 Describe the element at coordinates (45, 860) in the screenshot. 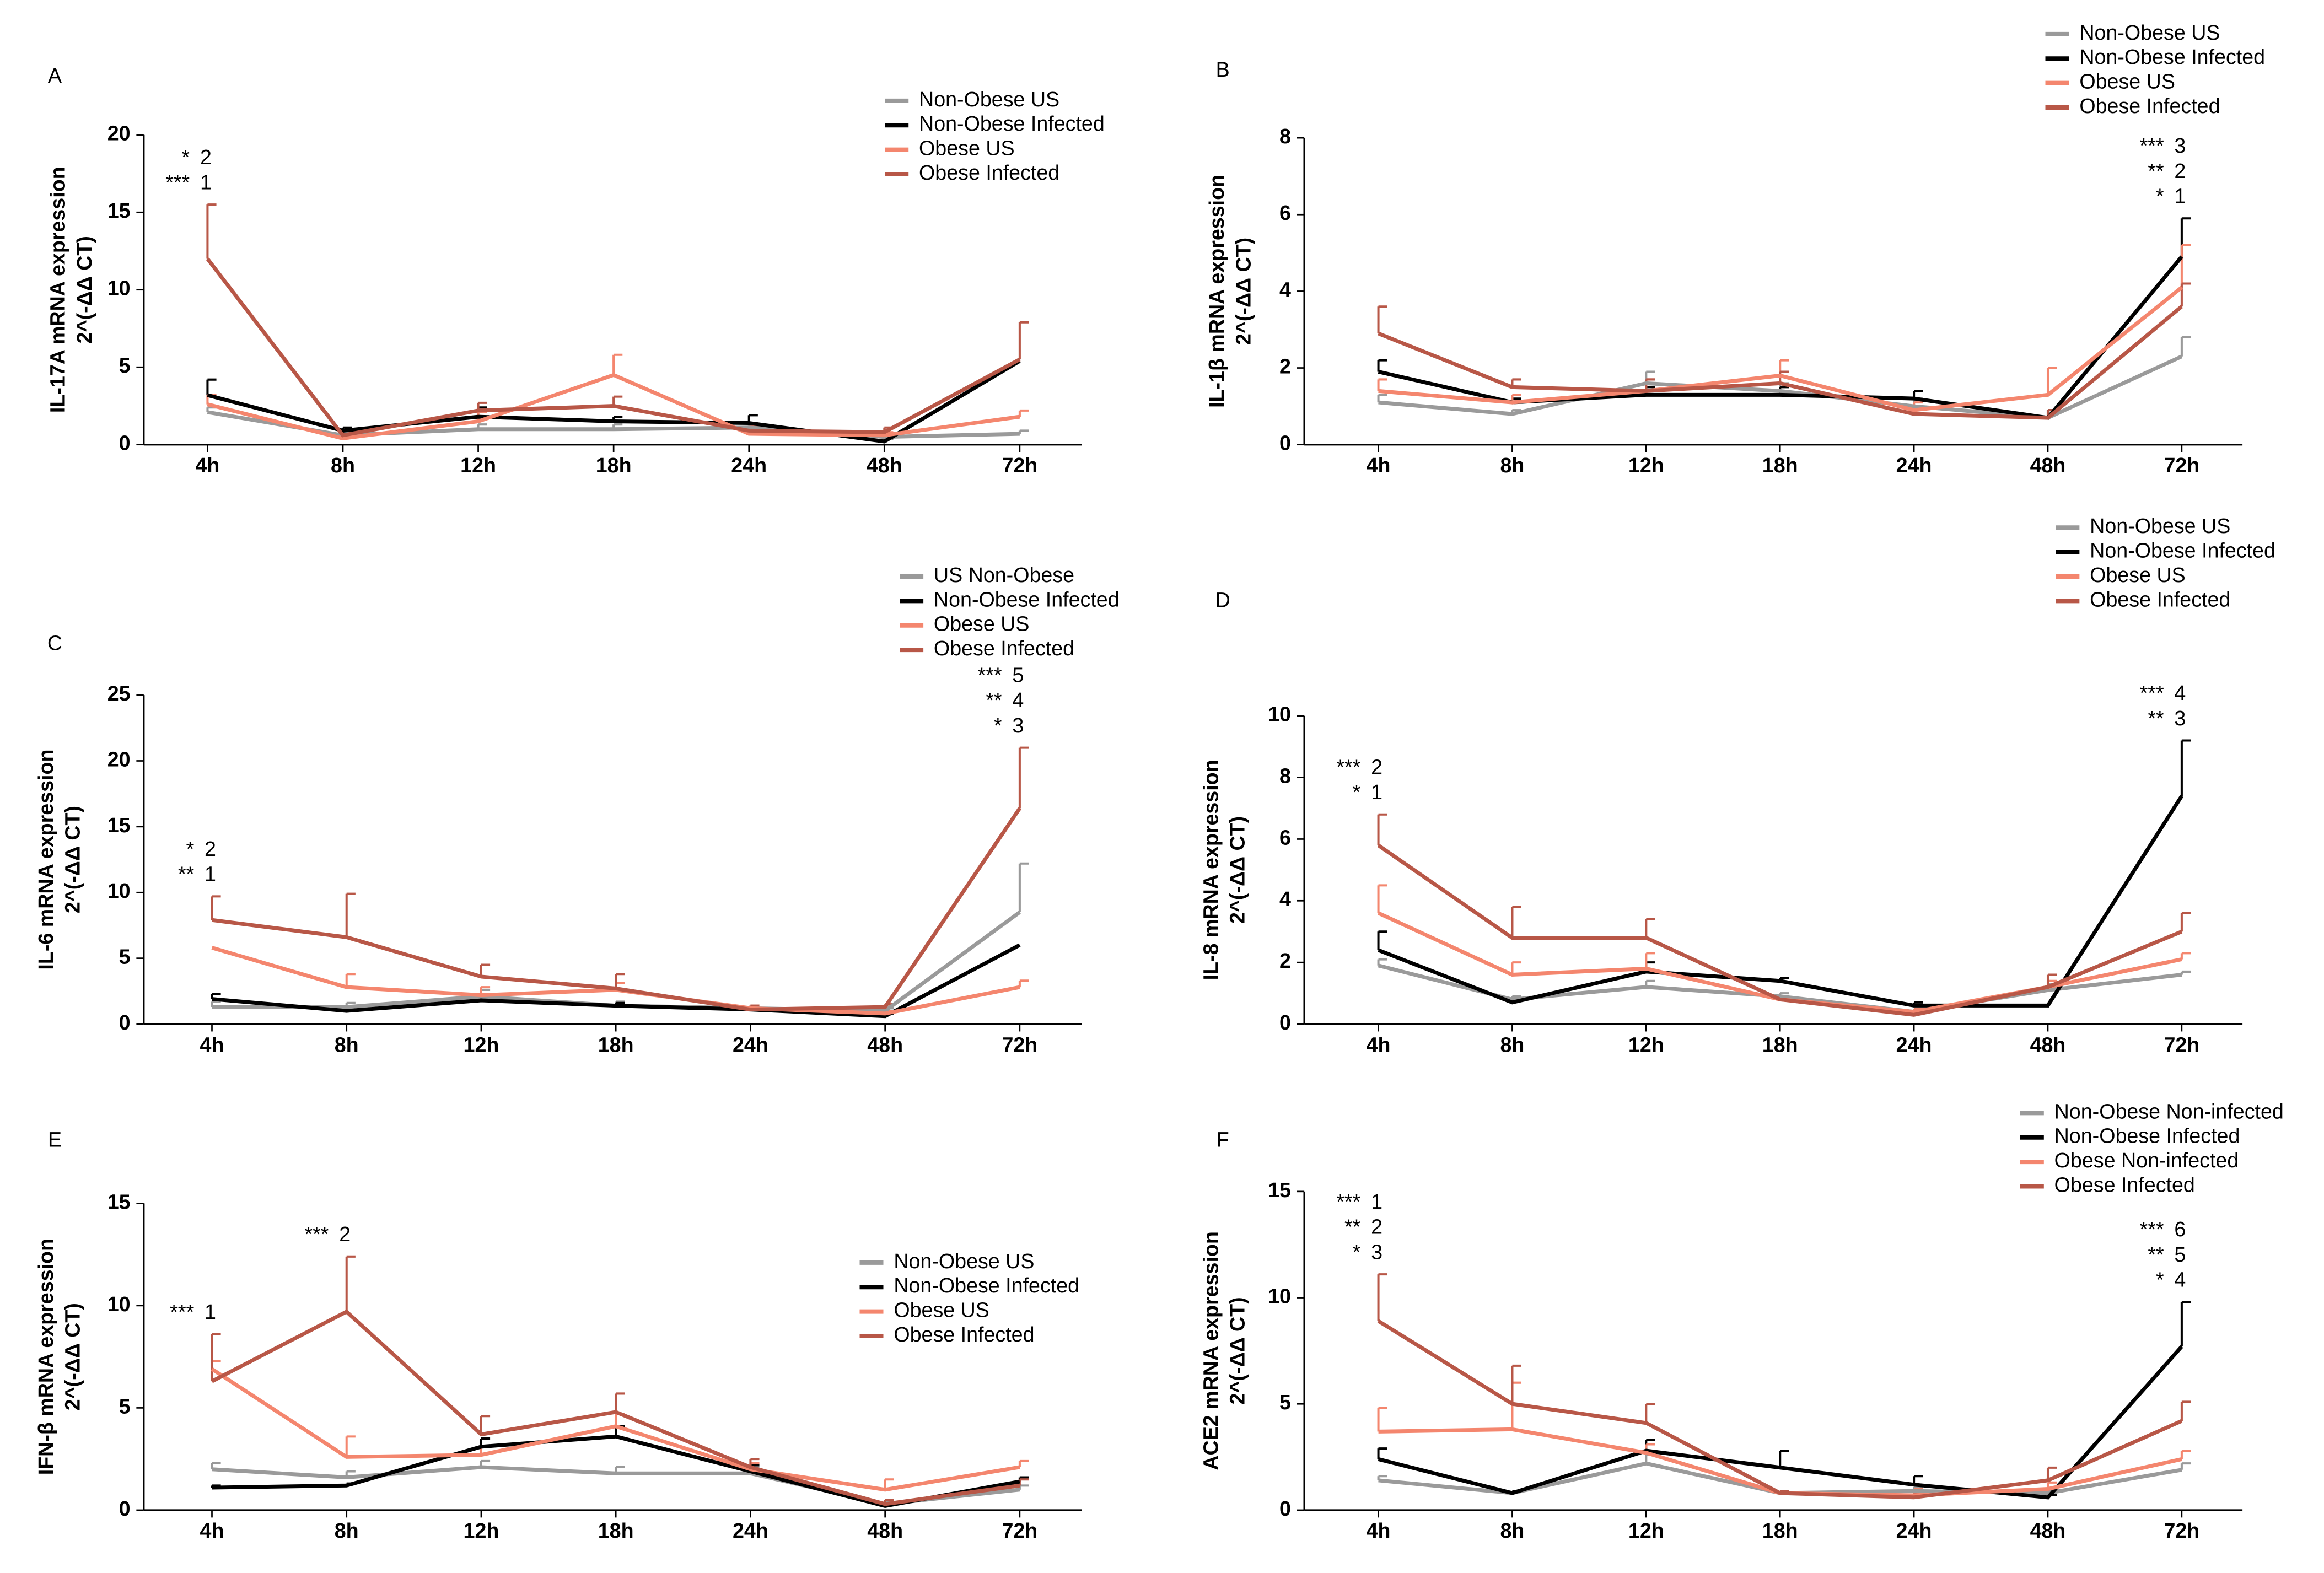

I see `y-axis-label: IL-6 mRNA expression` at that location.